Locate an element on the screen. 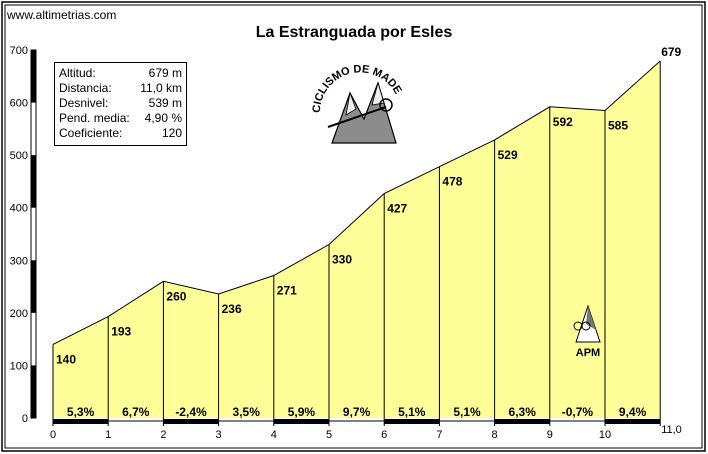  stat-row-elevation-gain: Desnivel: 539 m is located at coordinates (120, 103).